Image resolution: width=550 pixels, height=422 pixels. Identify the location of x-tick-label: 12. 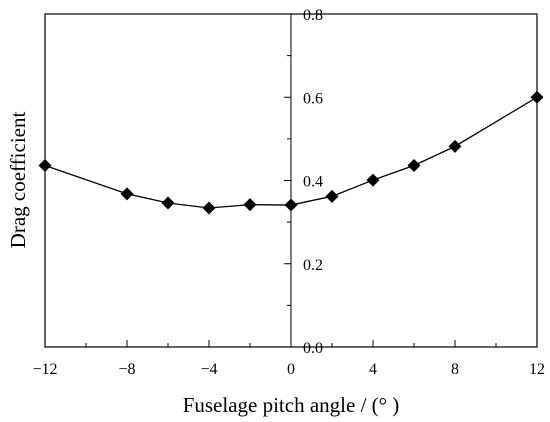
(537, 369).